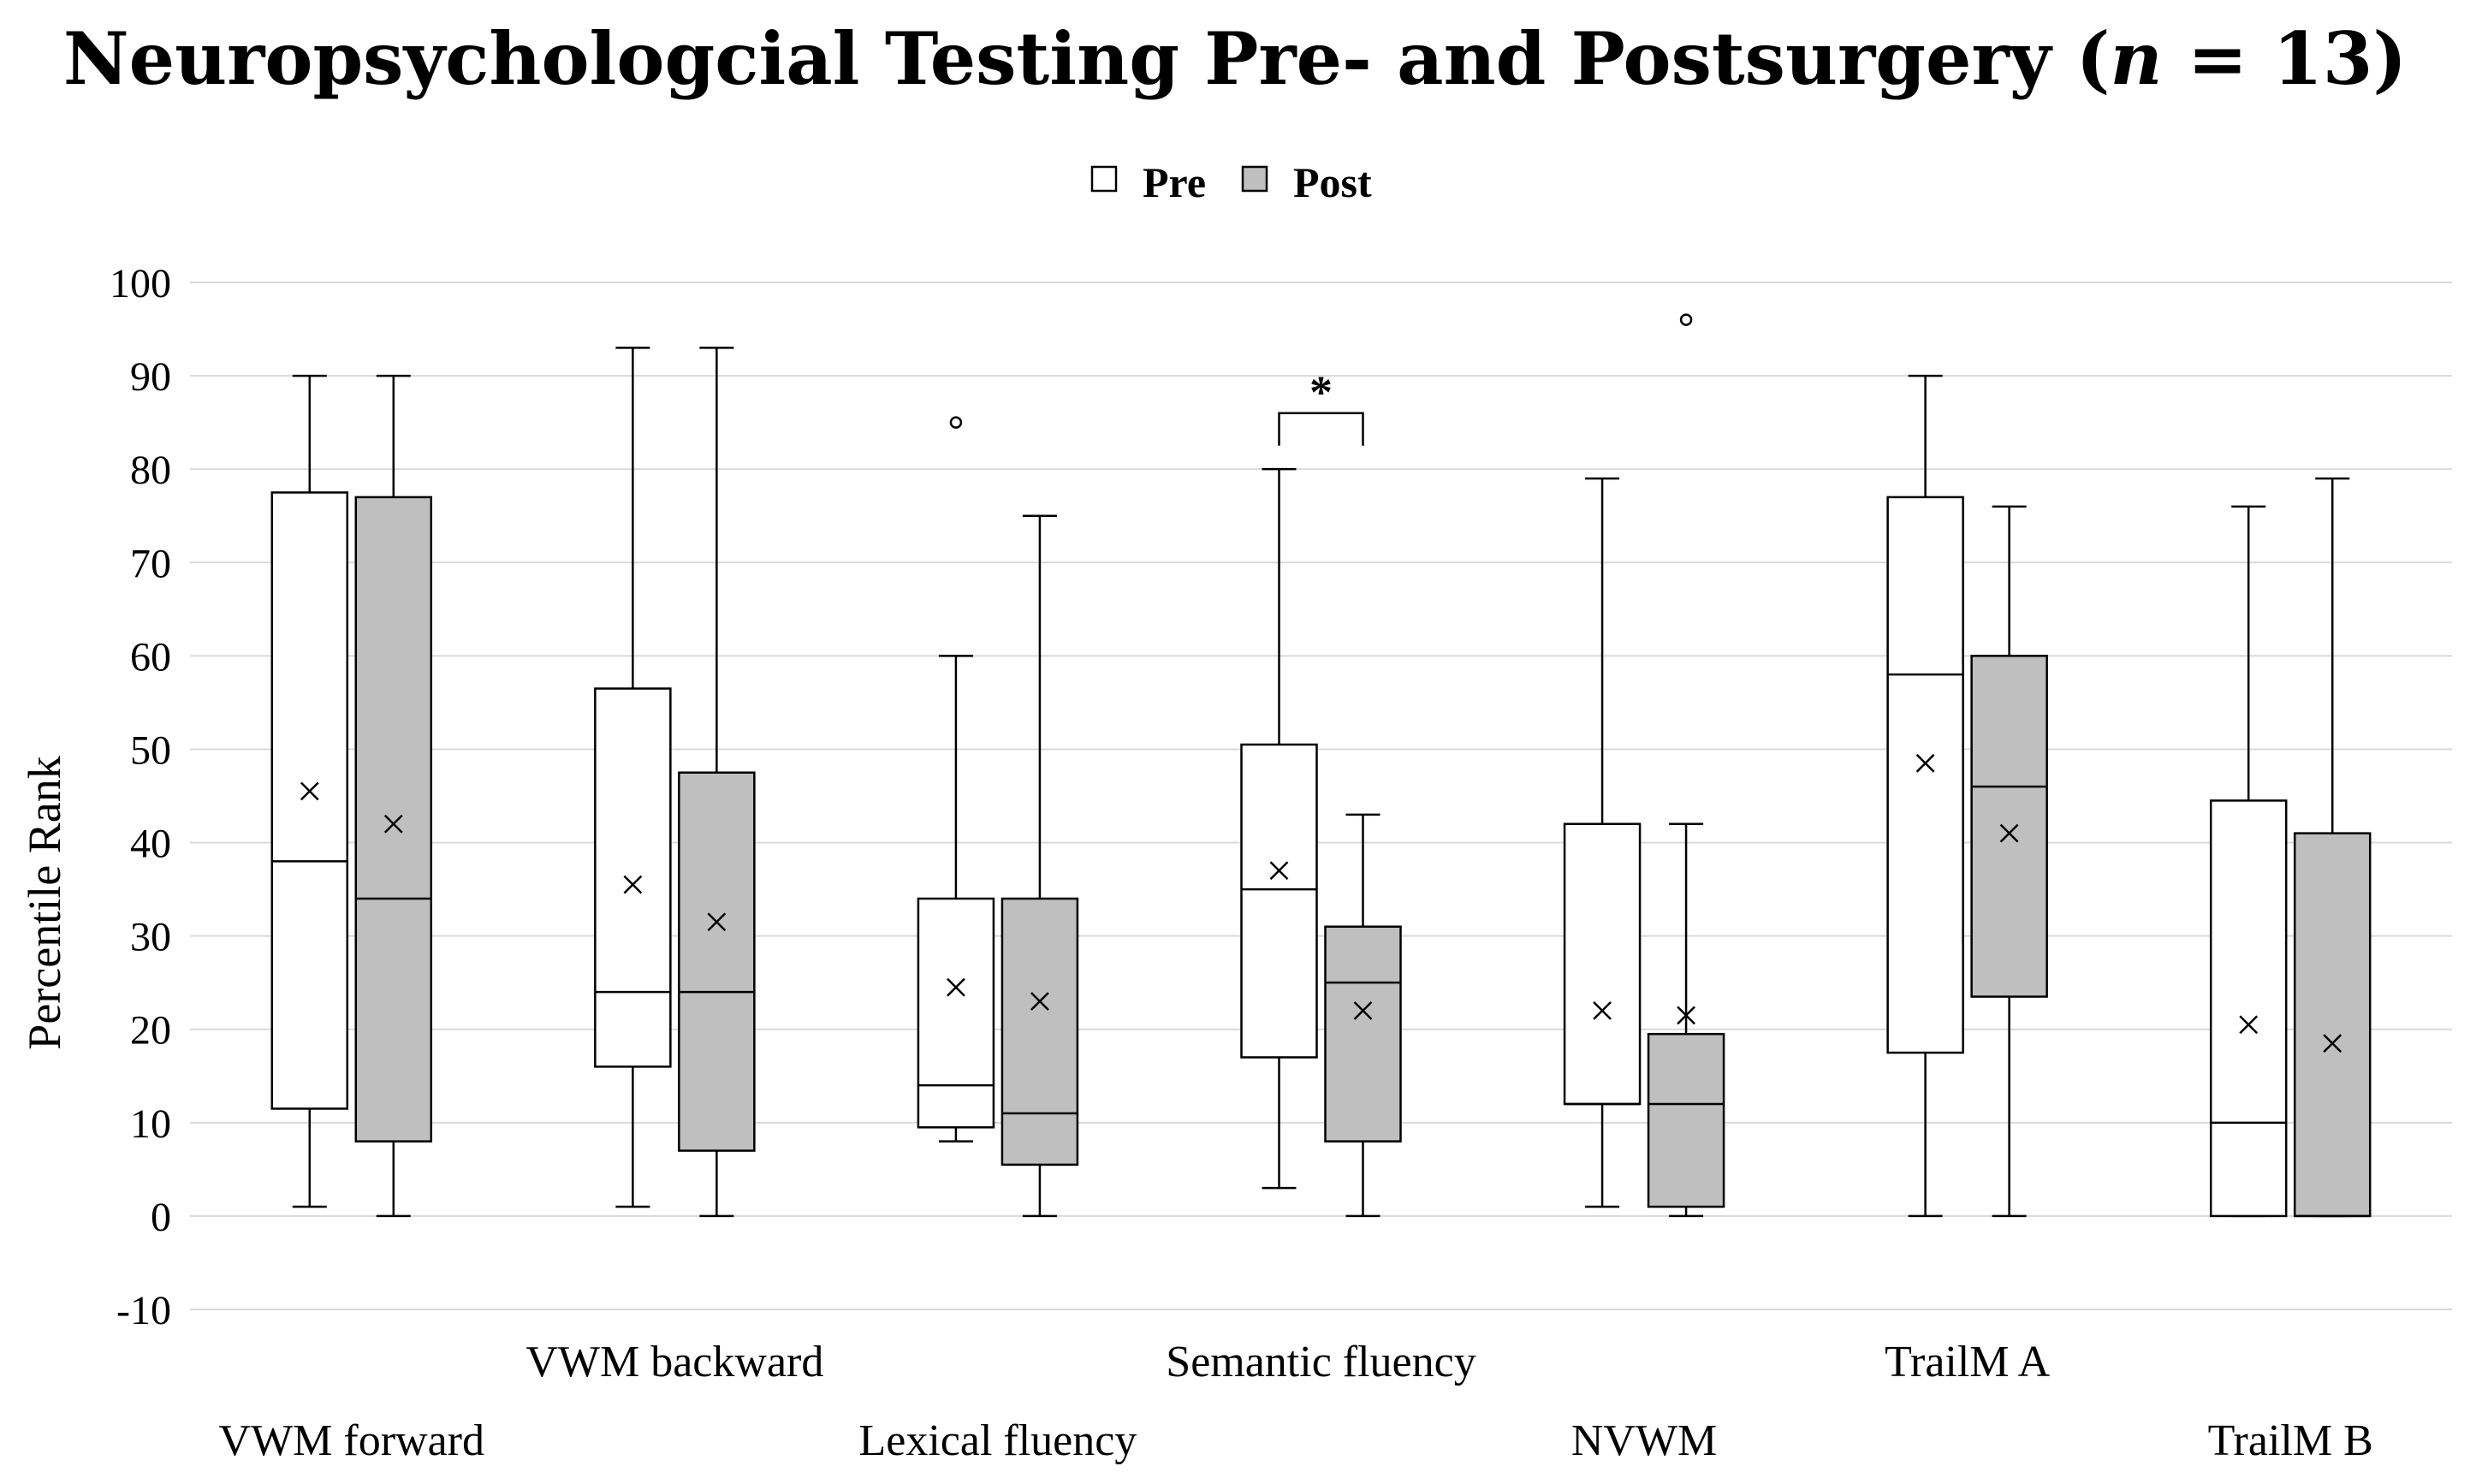 The width and height of the screenshot is (2470, 1484). Describe the element at coordinates (150, 845) in the screenshot. I see `y-tick-label: 40` at that location.